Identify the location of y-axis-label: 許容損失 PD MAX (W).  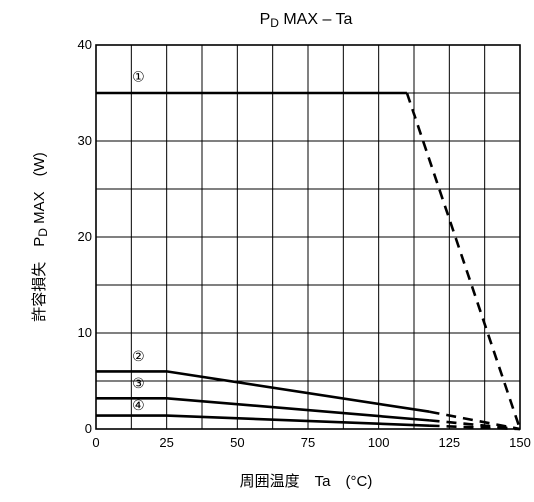
(40, 237).